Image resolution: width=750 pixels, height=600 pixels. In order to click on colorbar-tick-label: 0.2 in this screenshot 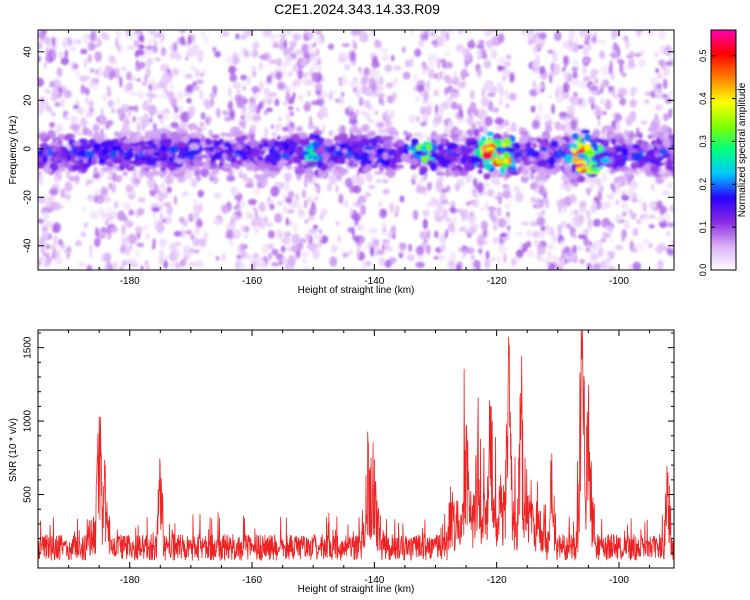, I will do `click(703, 184)`.